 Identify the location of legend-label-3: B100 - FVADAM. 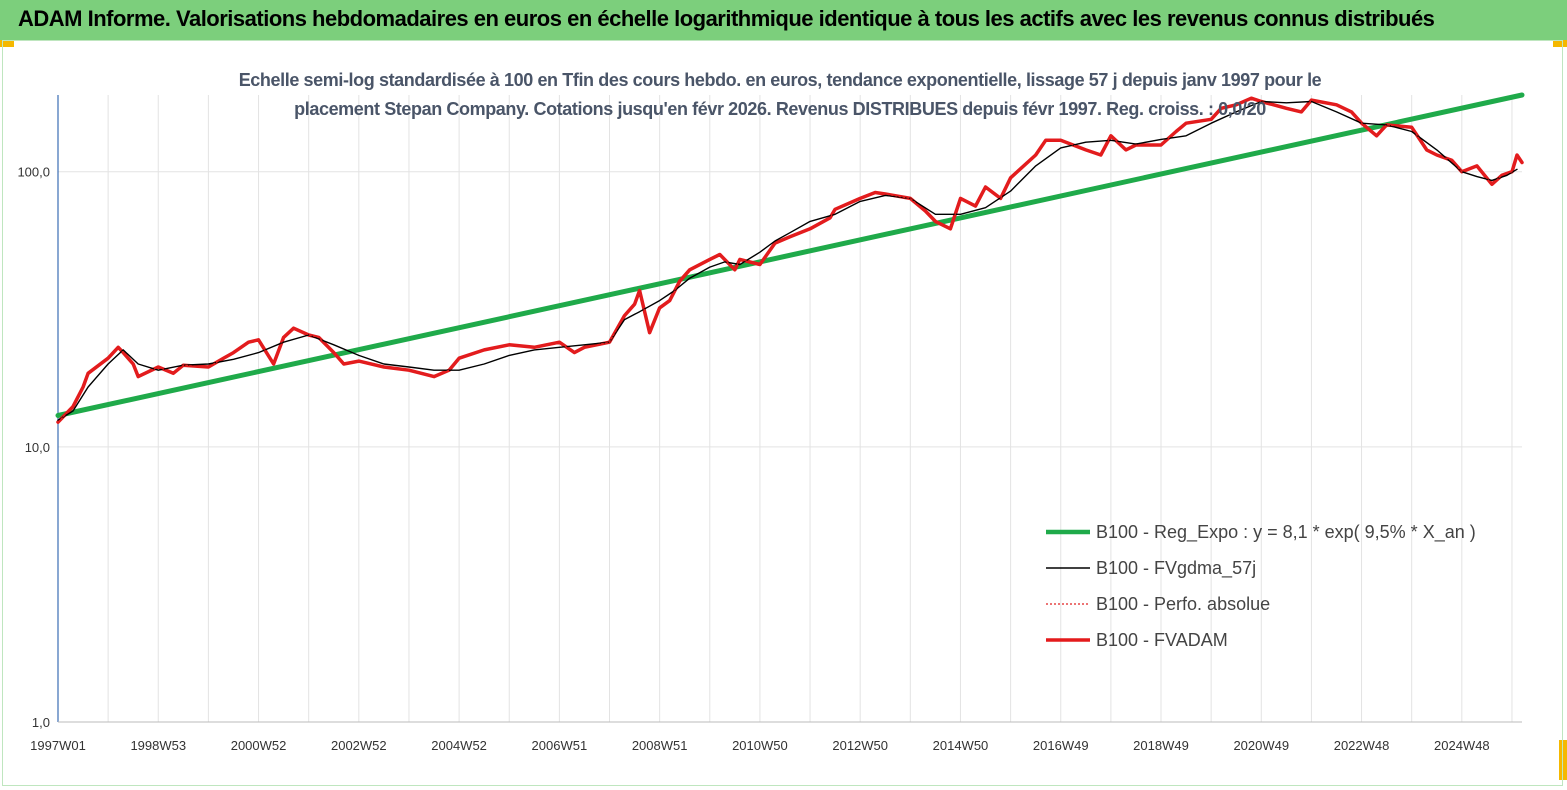
(1162, 640).